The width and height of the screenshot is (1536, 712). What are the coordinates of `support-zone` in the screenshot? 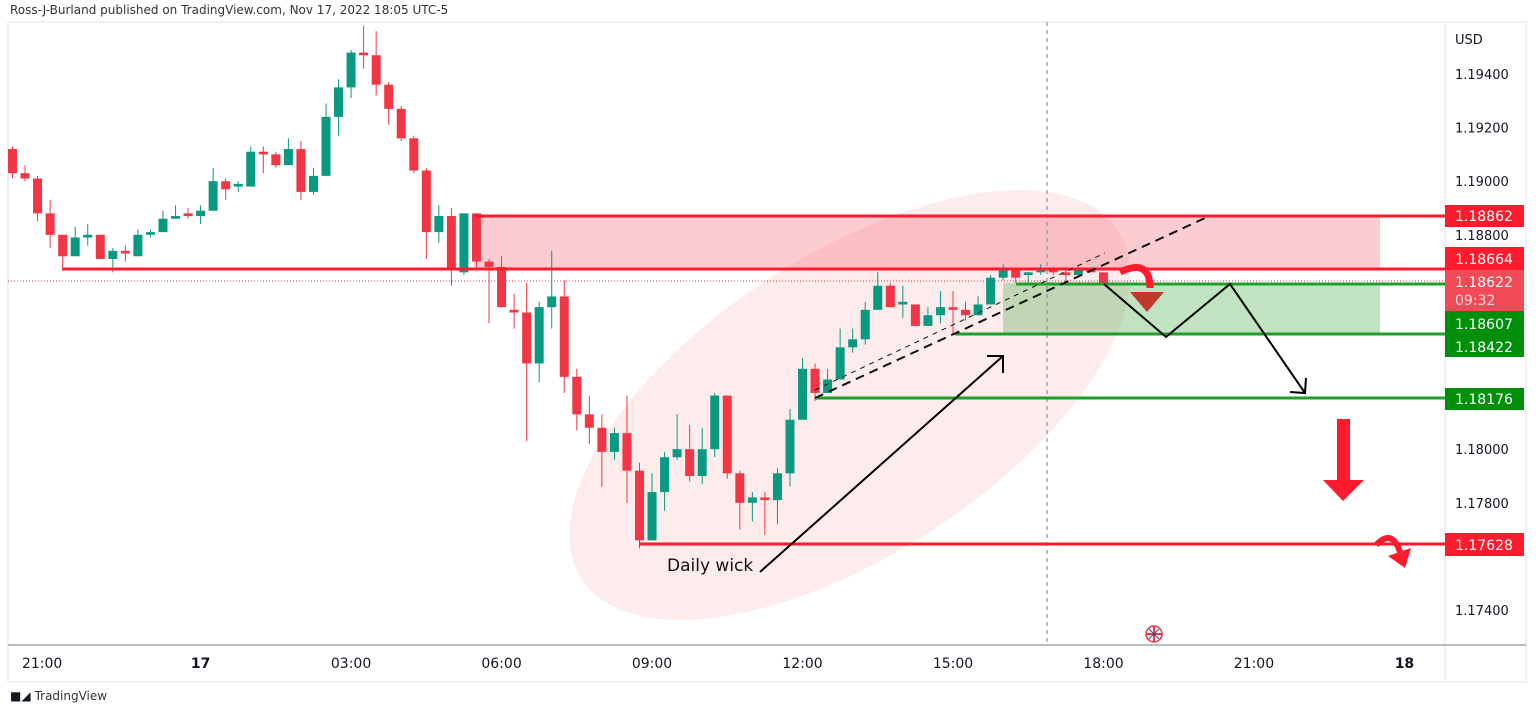 It's located at (1191, 309).